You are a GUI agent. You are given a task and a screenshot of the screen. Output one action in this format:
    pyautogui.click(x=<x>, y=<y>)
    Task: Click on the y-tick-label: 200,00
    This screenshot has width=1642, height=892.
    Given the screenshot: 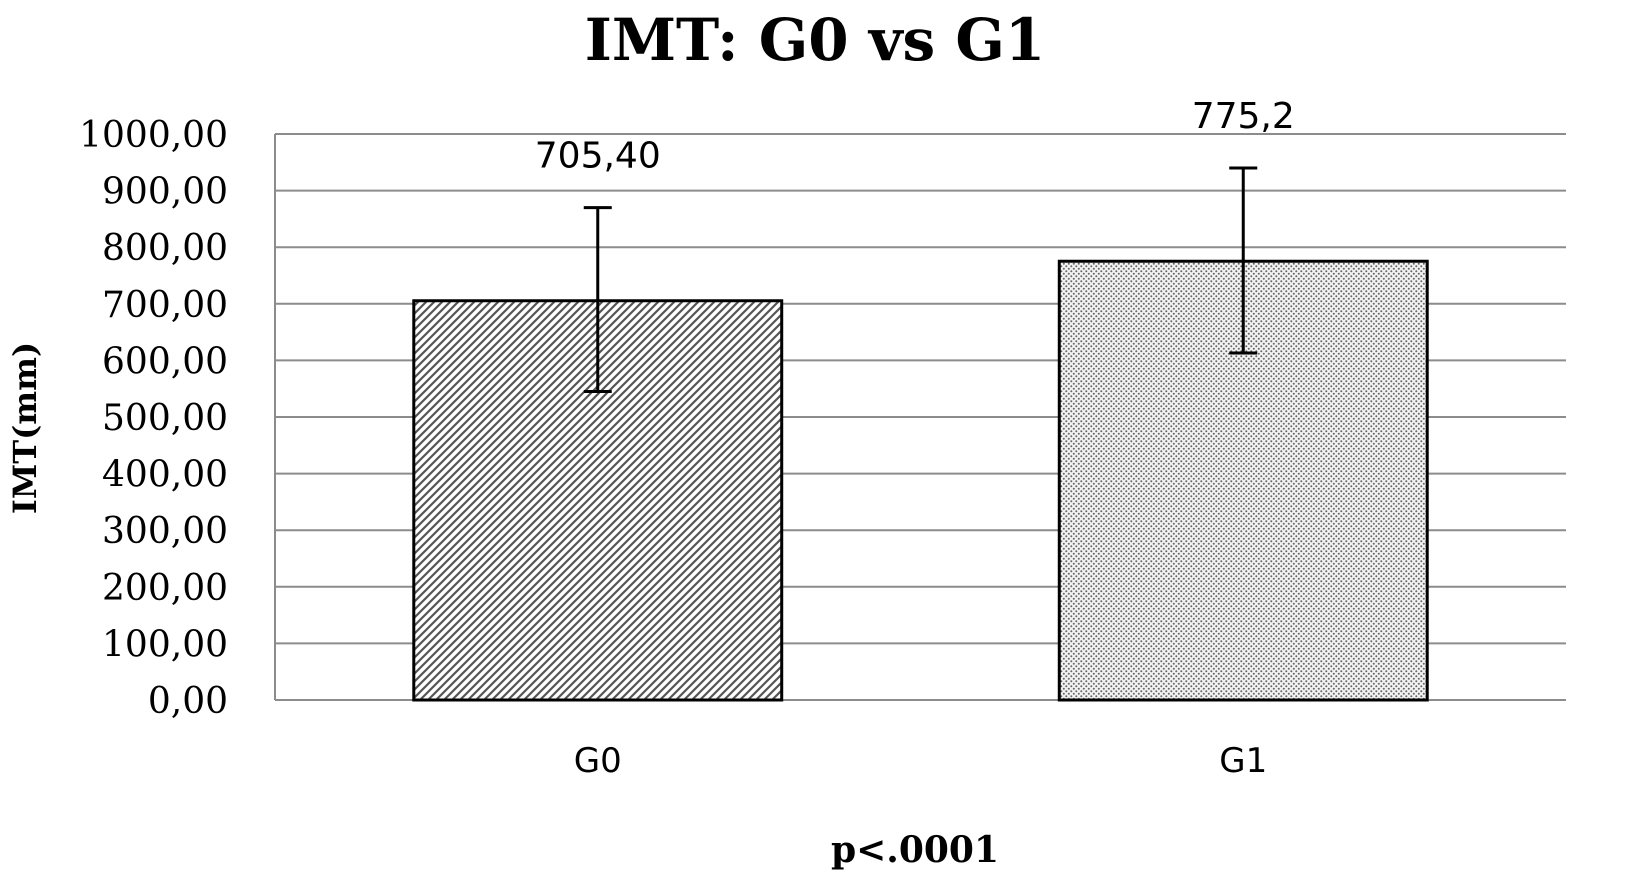 What is the action you would take?
    pyautogui.click(x=165, y=588)
    